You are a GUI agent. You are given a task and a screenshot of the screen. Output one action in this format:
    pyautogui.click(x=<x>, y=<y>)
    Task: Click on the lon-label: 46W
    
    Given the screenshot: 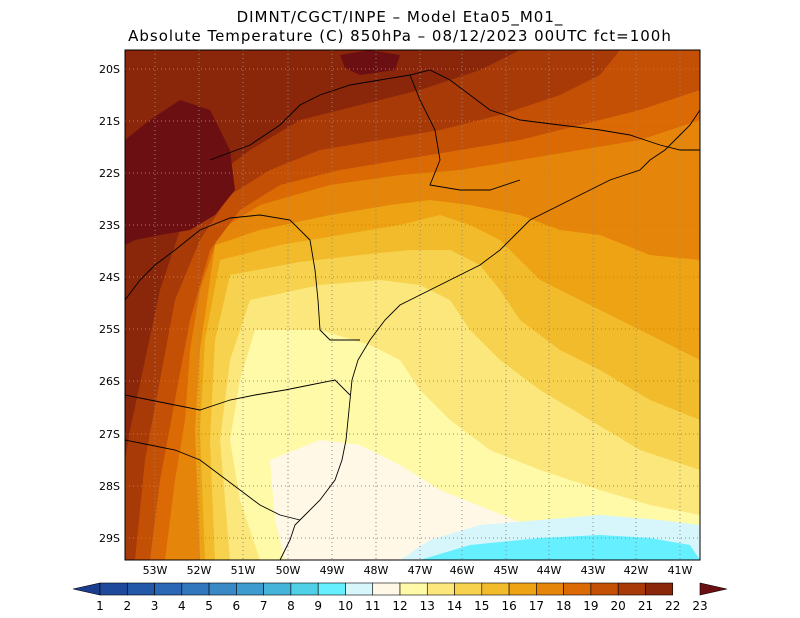 What is the action you would take?
    pyautogui.click(x=462, y=570)
    